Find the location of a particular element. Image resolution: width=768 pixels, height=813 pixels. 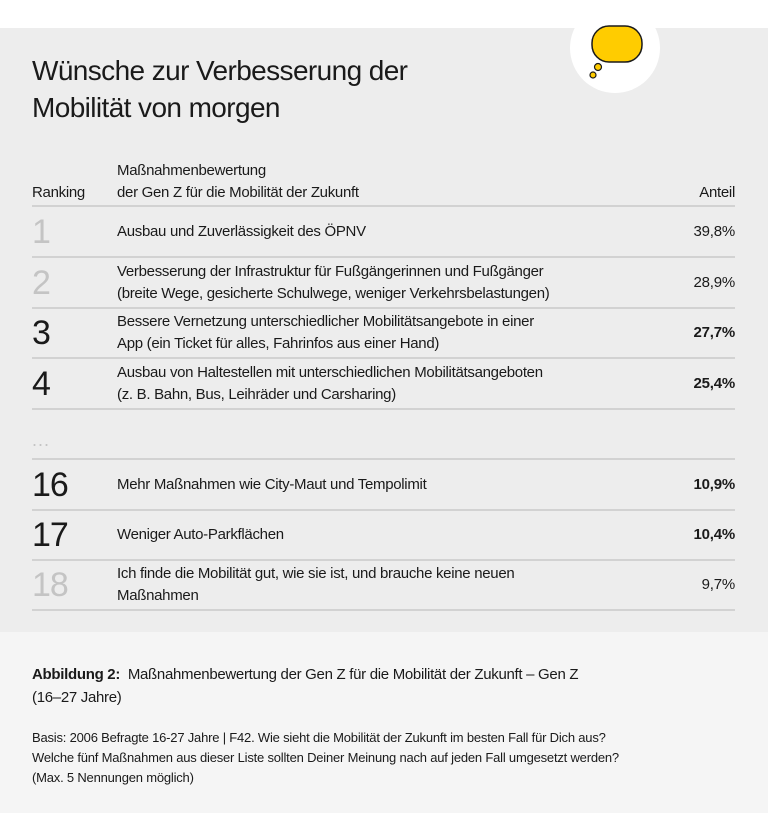

measure-lines: Weniger Auto-Parkflächen is located at coordinates (200, 535).